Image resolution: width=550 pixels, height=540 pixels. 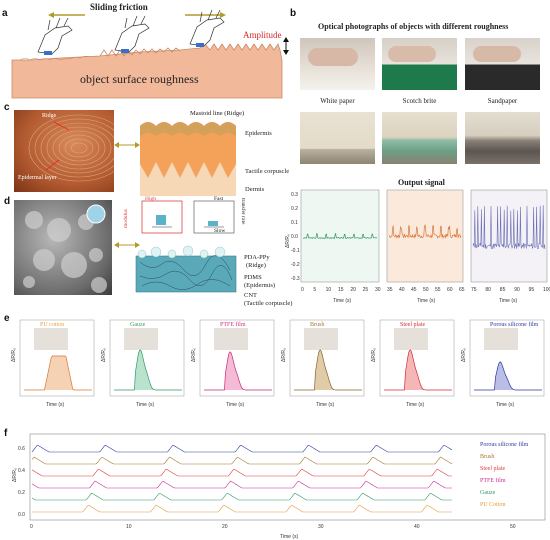 What do you see at coordinates (323, 364) in the screenshot?
I see `material-panel-brush: ΔR/R₀ Time (s) Brush` at bounding box center [323, 364].